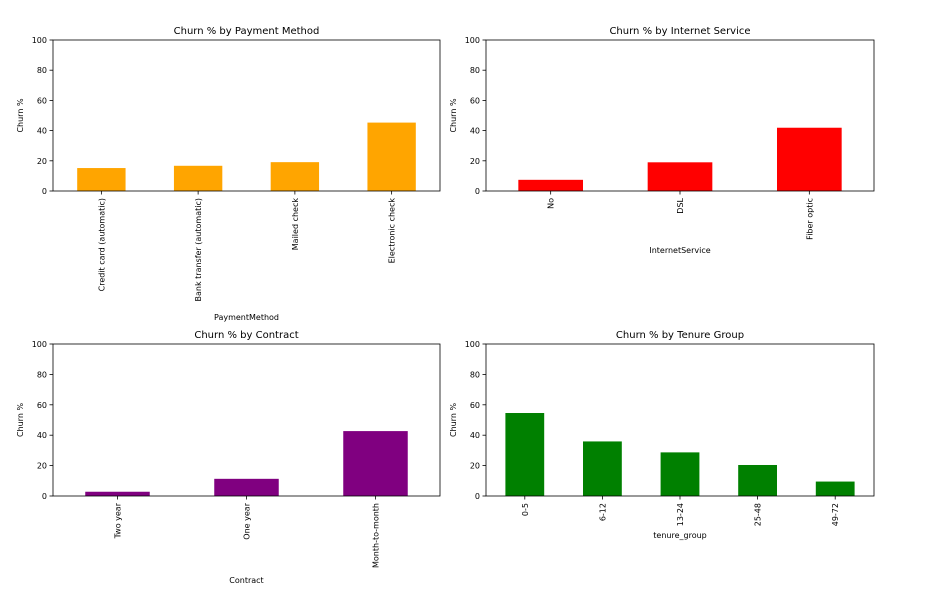  Describe the element at coordinates (679, 250) in the screenshot. I see `x-axis-label: InternetService` at that location.